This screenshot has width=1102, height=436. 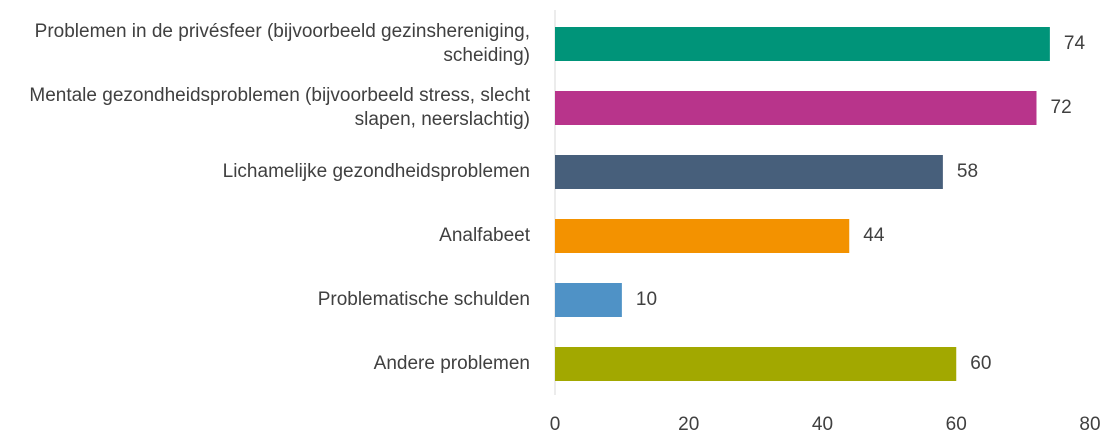 What do you see at coordinates (980, 363) in the screenshot?
I see `value-label: 60` at bounding box center [980, 363].